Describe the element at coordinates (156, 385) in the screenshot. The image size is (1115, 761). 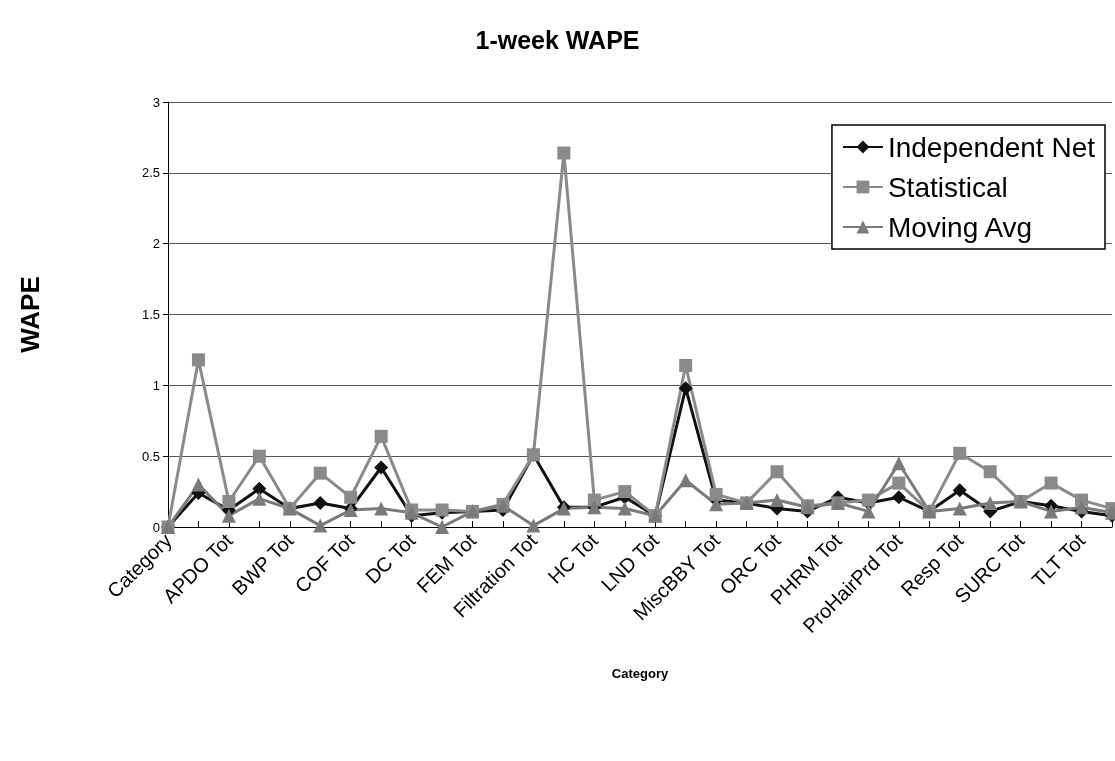
I see `y-tick-label: 1` at that location.